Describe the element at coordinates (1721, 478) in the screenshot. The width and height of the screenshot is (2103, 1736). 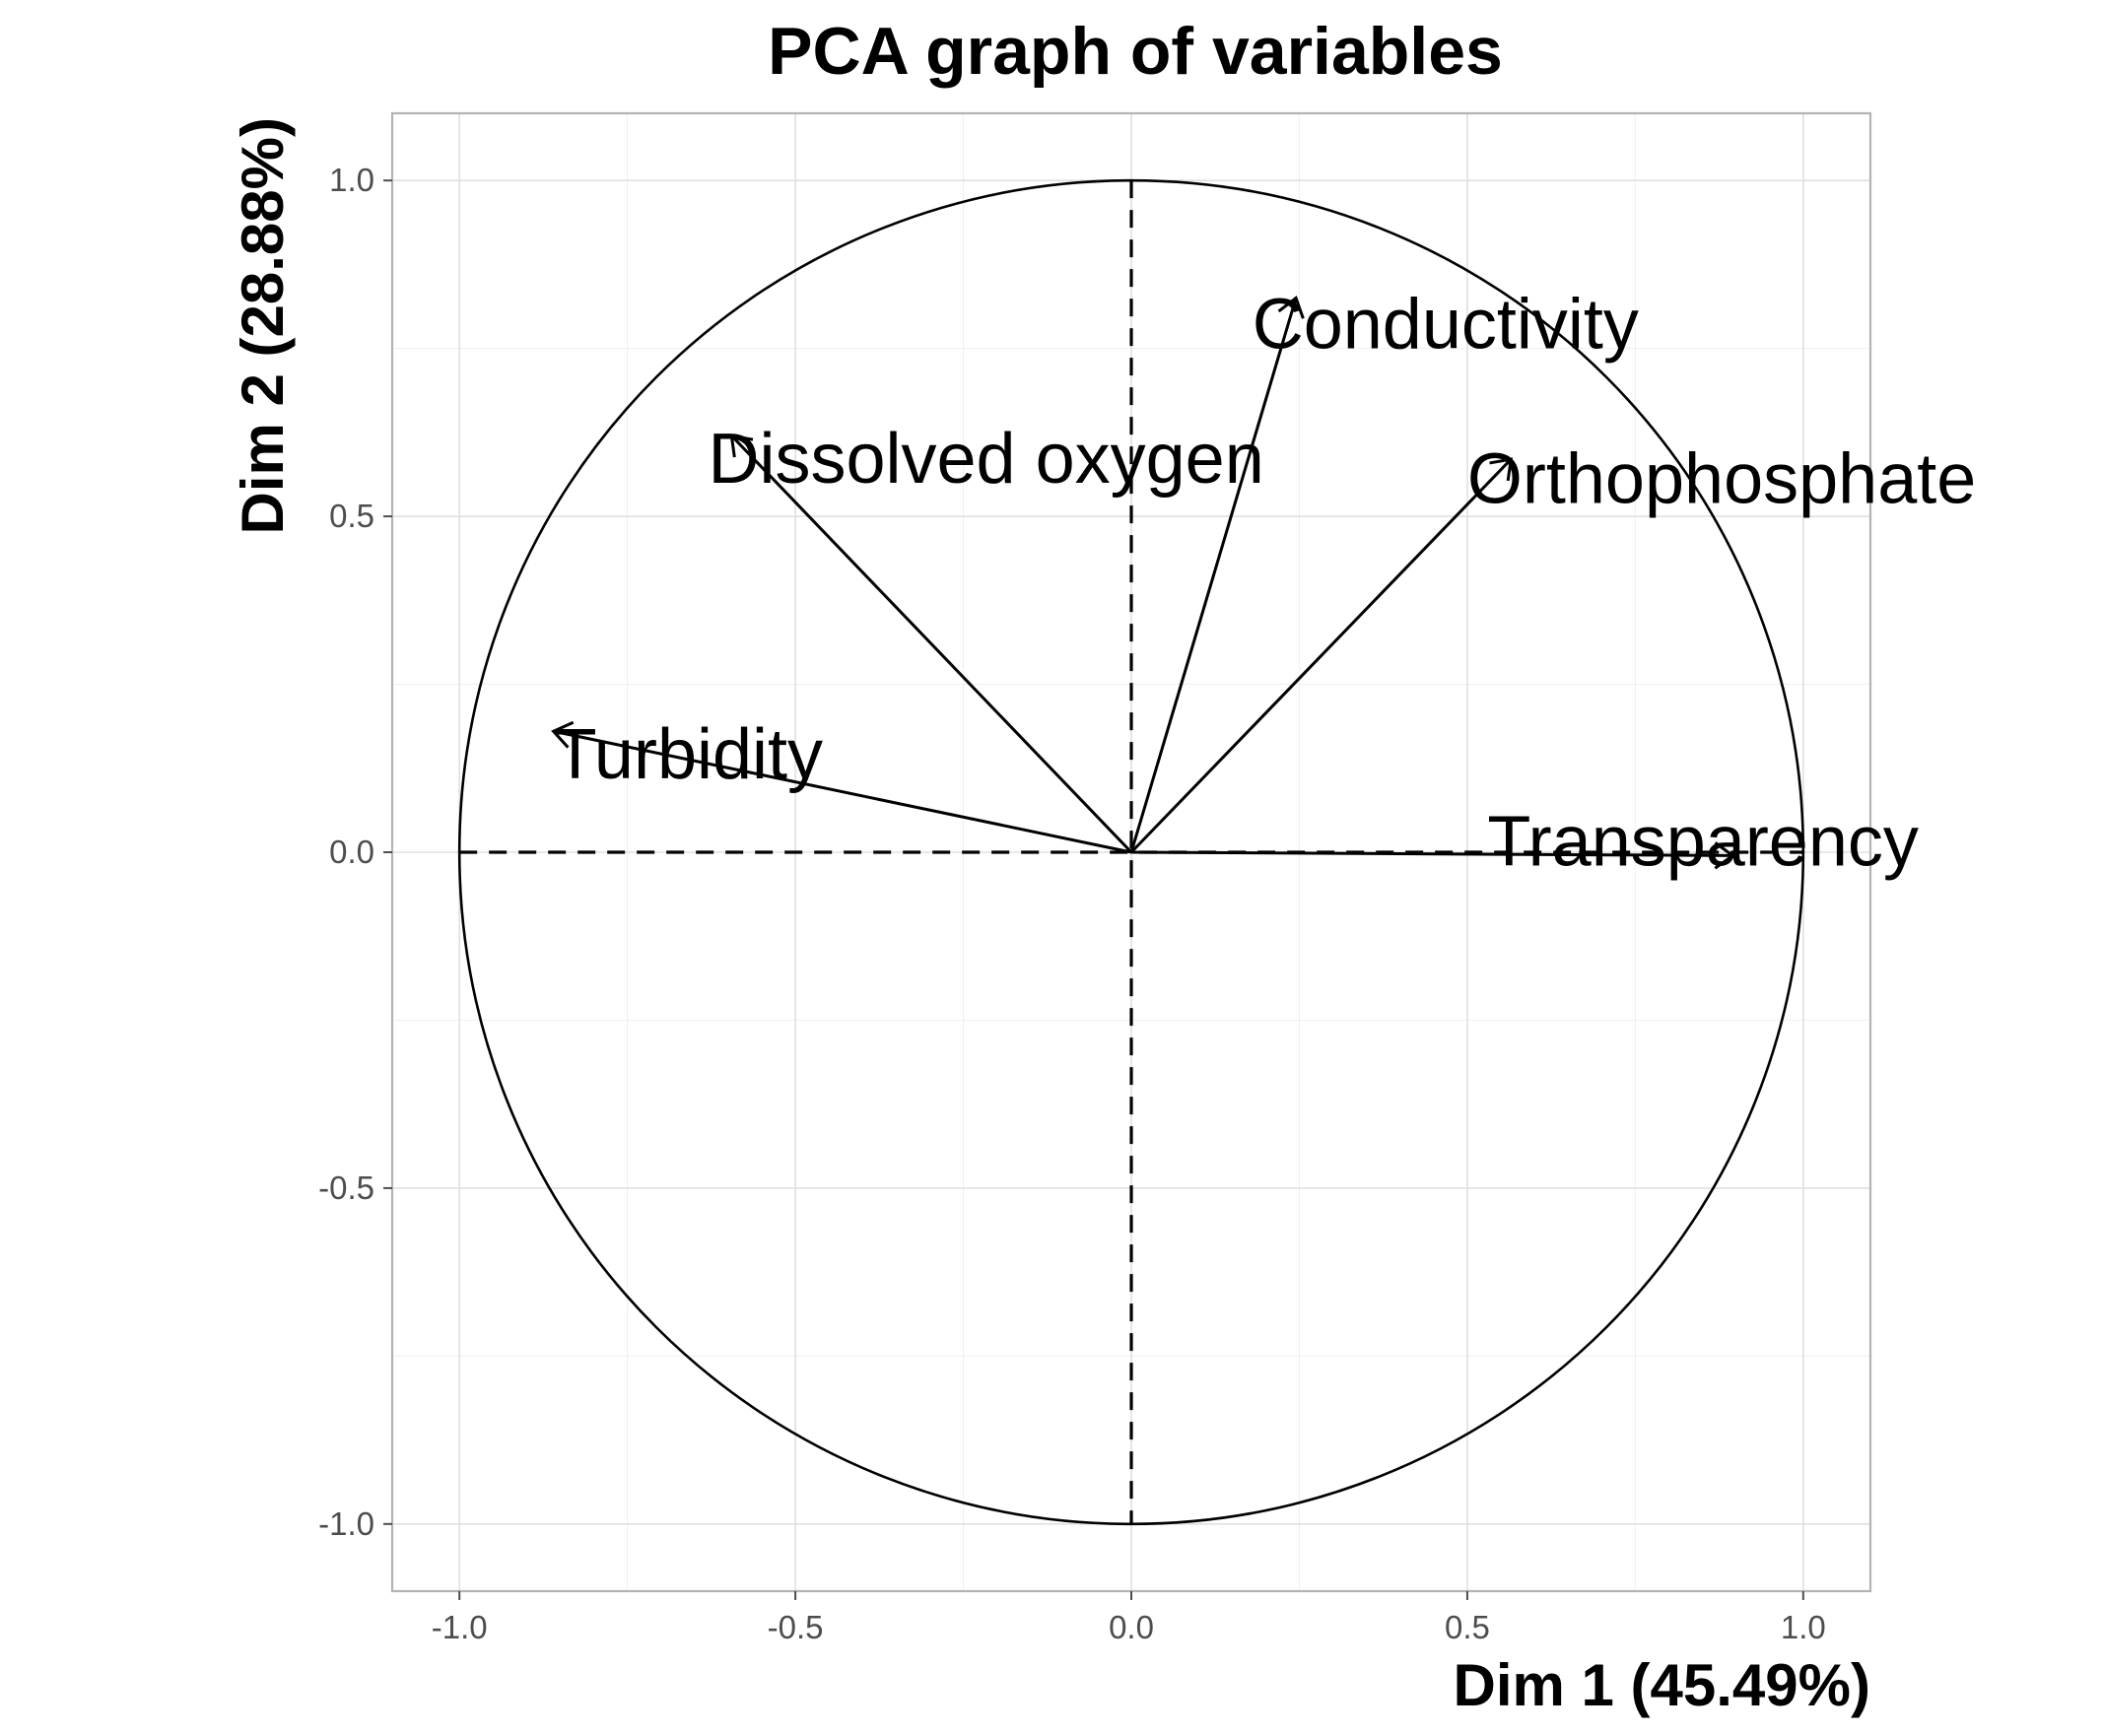
I see `label-orthophosphate: Orthophosphate` at that location.